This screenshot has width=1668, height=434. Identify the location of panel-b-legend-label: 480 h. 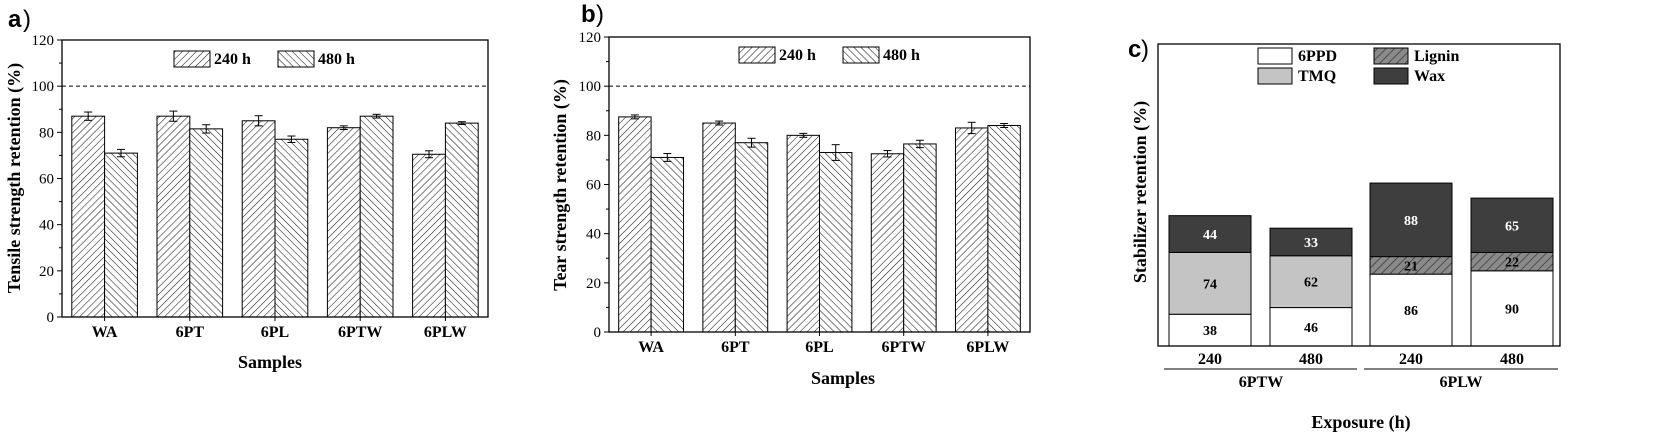
(901, 55).